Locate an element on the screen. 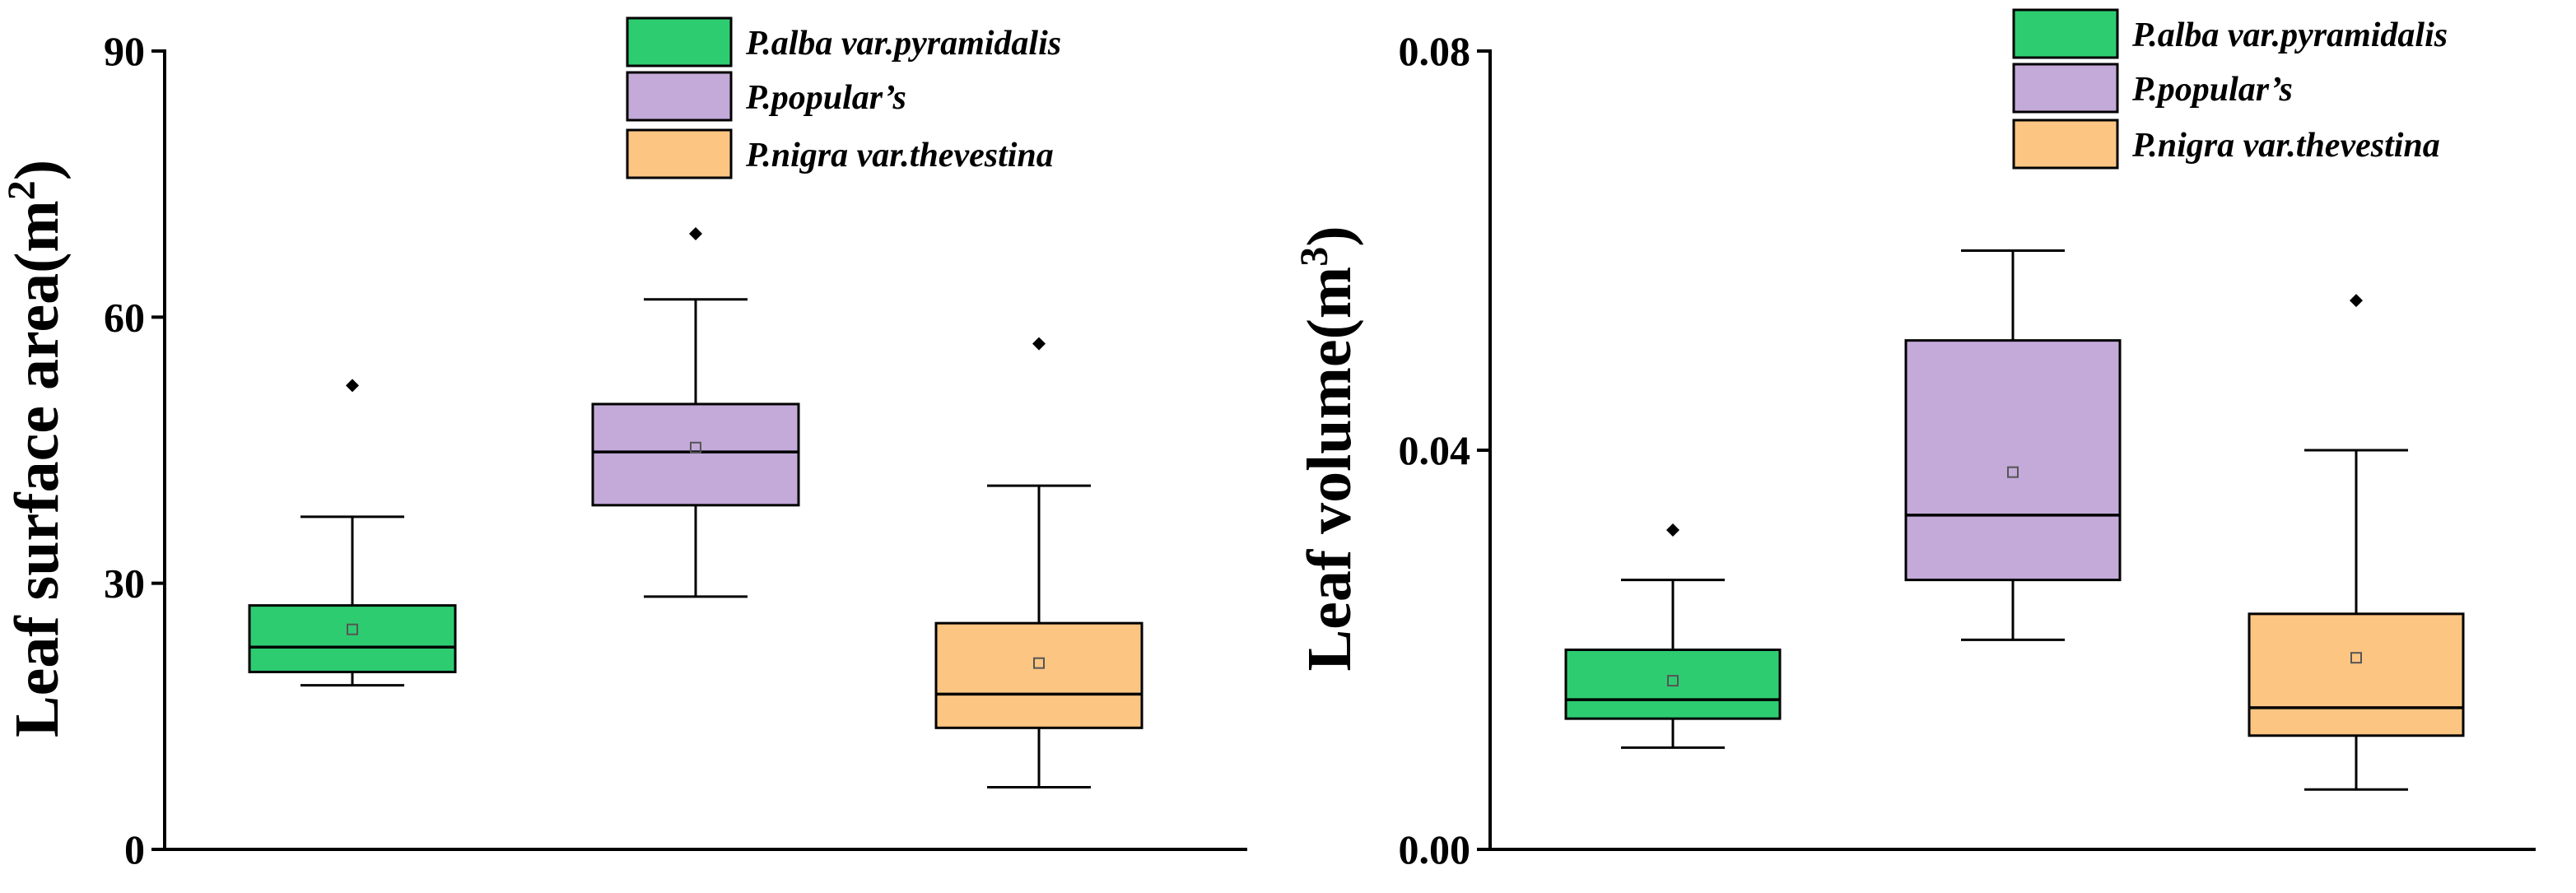 This screenshot has width=2576, height=893. y-tick-label-60: 60 is located at coordinates (124, 317).